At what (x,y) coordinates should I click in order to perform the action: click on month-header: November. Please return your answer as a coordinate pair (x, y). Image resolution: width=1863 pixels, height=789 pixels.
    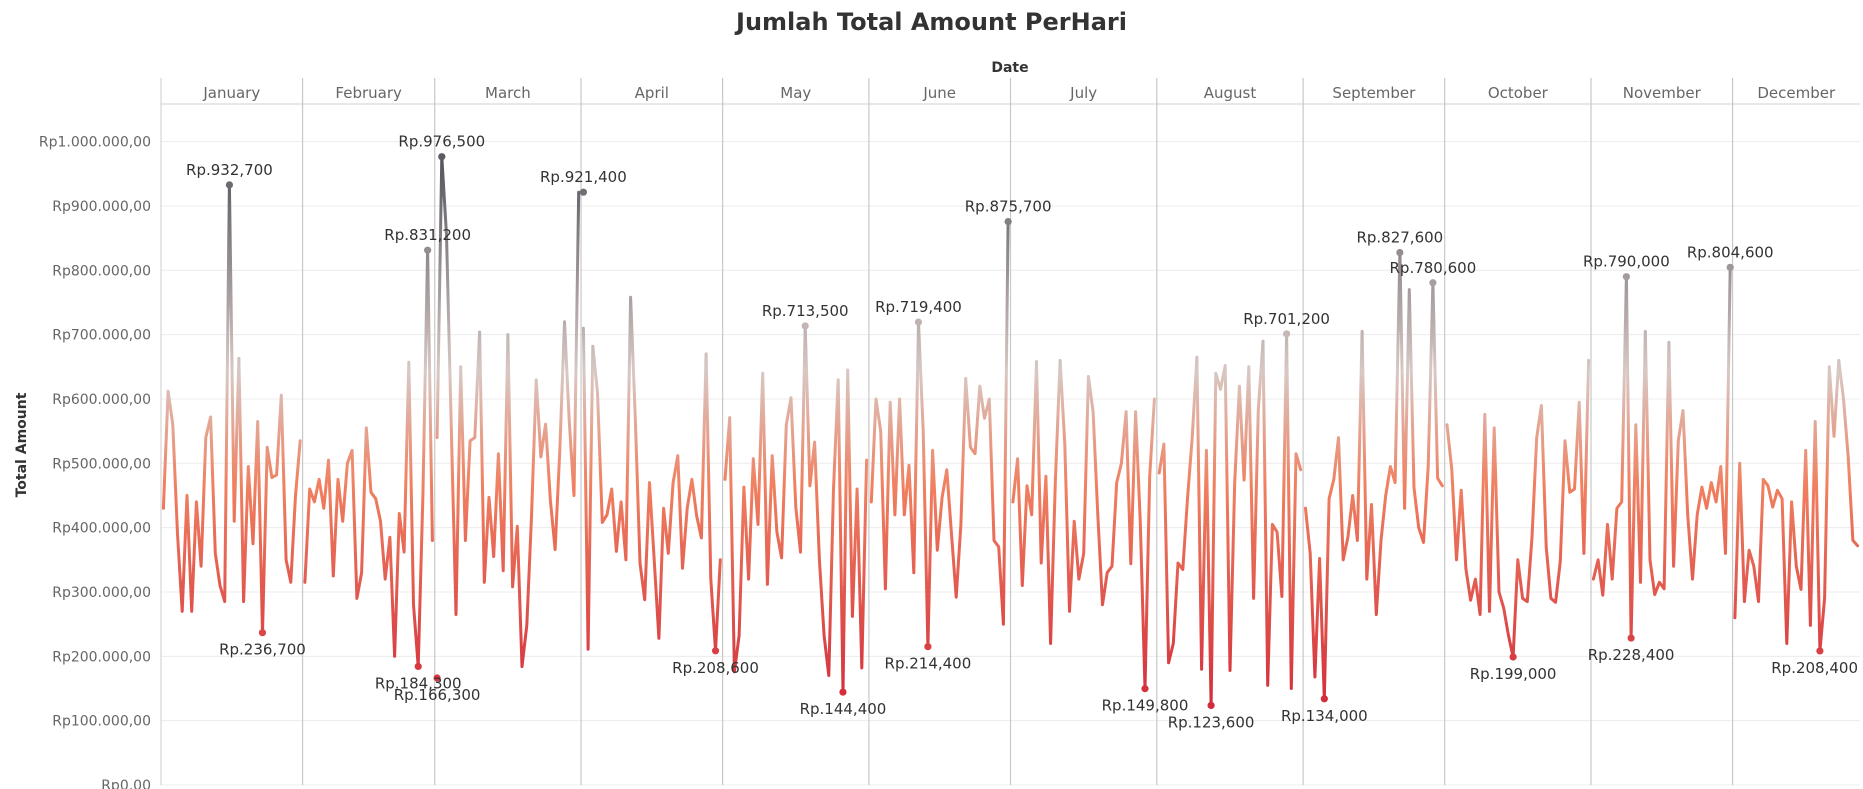
    Looking at the image, I should click on (1662, 93).